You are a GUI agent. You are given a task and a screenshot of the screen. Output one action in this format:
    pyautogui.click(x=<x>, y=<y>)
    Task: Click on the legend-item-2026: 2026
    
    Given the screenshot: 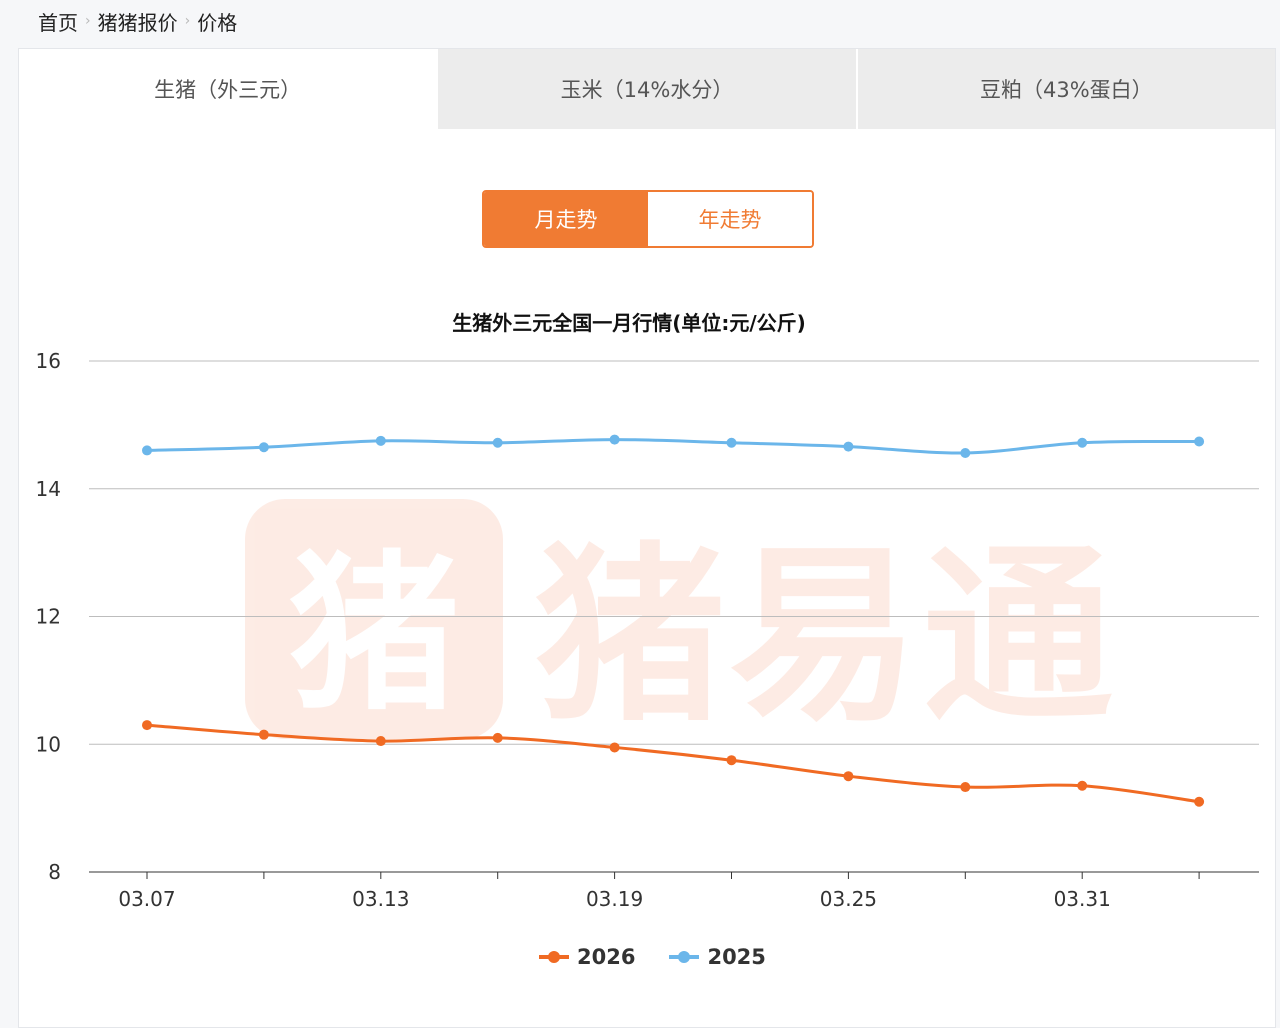 What is the action you would take?
    pyautogui.click(x=587, y=957)
    